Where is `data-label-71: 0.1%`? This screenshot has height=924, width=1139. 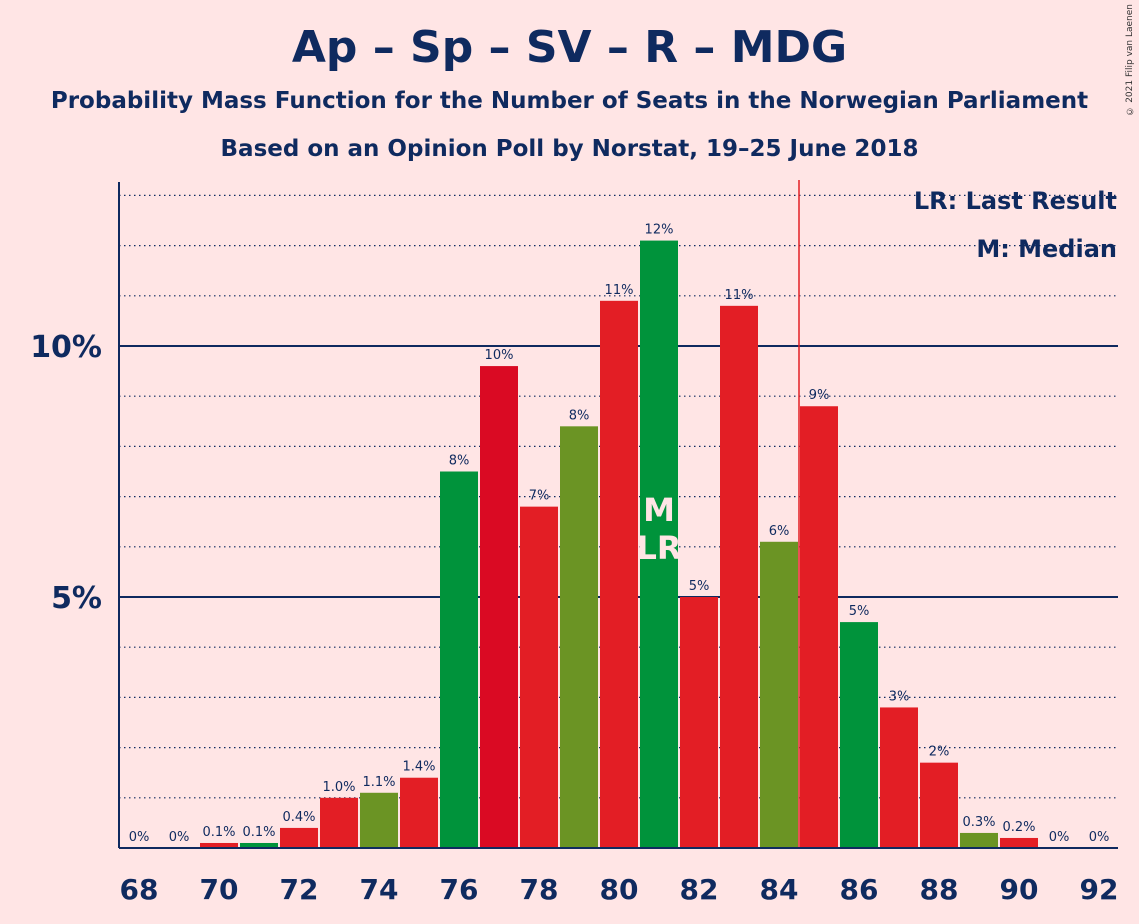 data-label-71: 0.1% is located at coordinates (258, 832).